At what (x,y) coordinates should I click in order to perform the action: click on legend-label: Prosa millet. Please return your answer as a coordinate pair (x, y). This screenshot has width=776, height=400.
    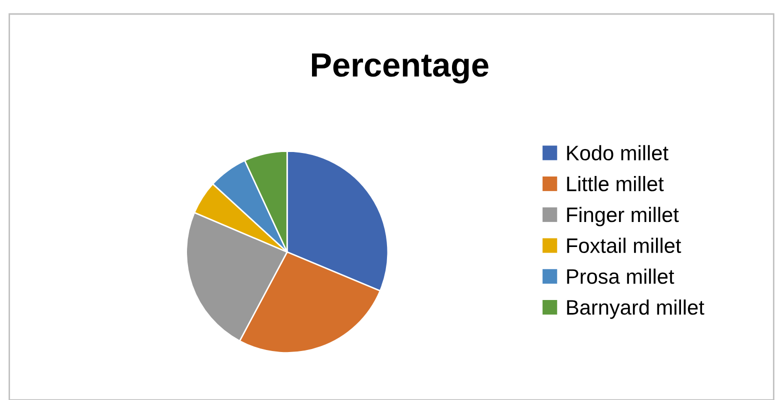
    Looking at the image, I should click on (620, 276).